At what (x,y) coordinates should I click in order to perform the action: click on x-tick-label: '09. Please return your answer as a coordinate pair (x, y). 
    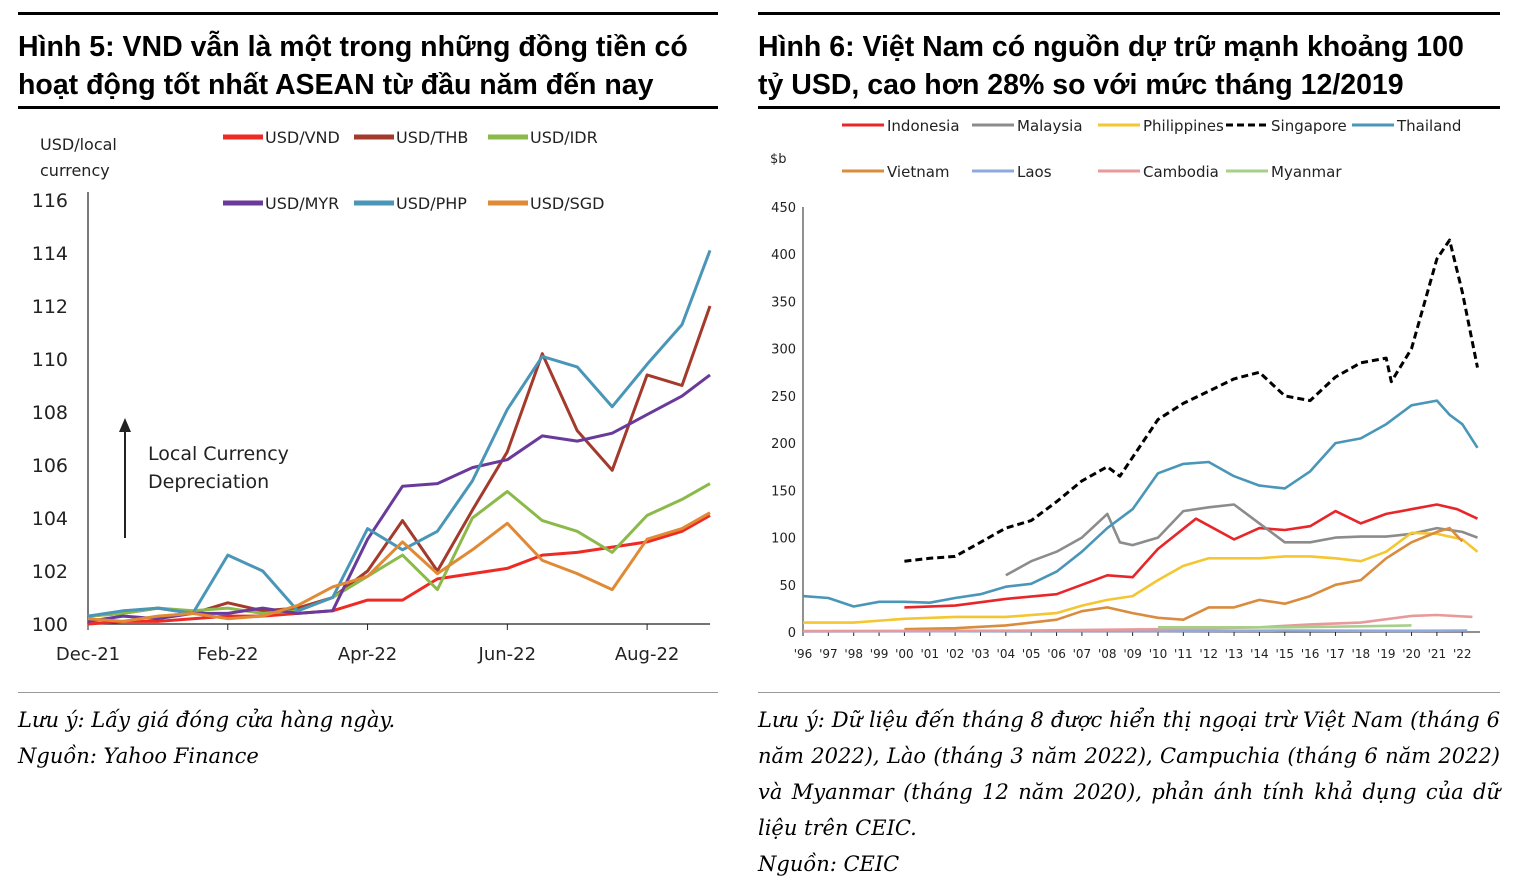
    Looking at the image, I should click on (1132, 654).